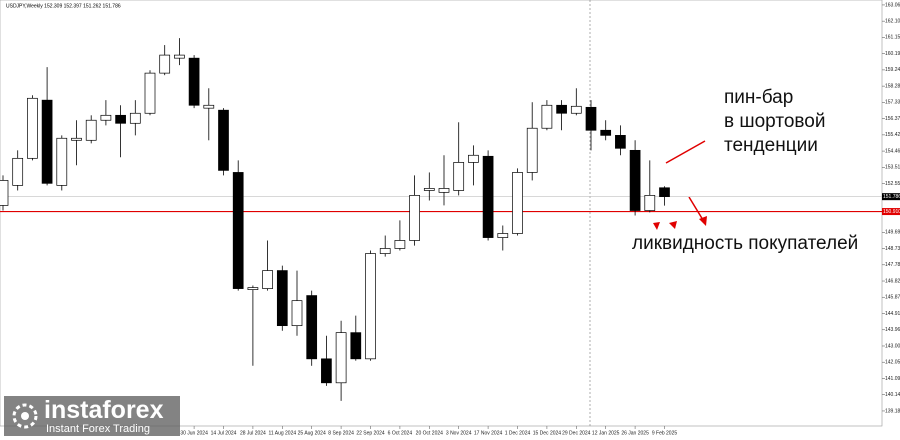 The height and width of the screenshot is (440, 900). What do you see at coordinates (892, 86) in the screenshot?
I see `y-tick-label: 158.285` at bounding box center [892, 86].